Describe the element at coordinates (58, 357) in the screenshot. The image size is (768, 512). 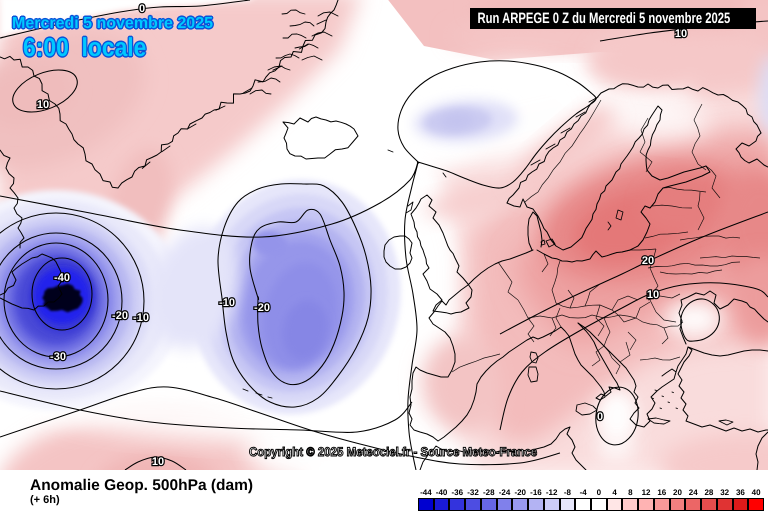
I see `svg-text: -30` at that location.